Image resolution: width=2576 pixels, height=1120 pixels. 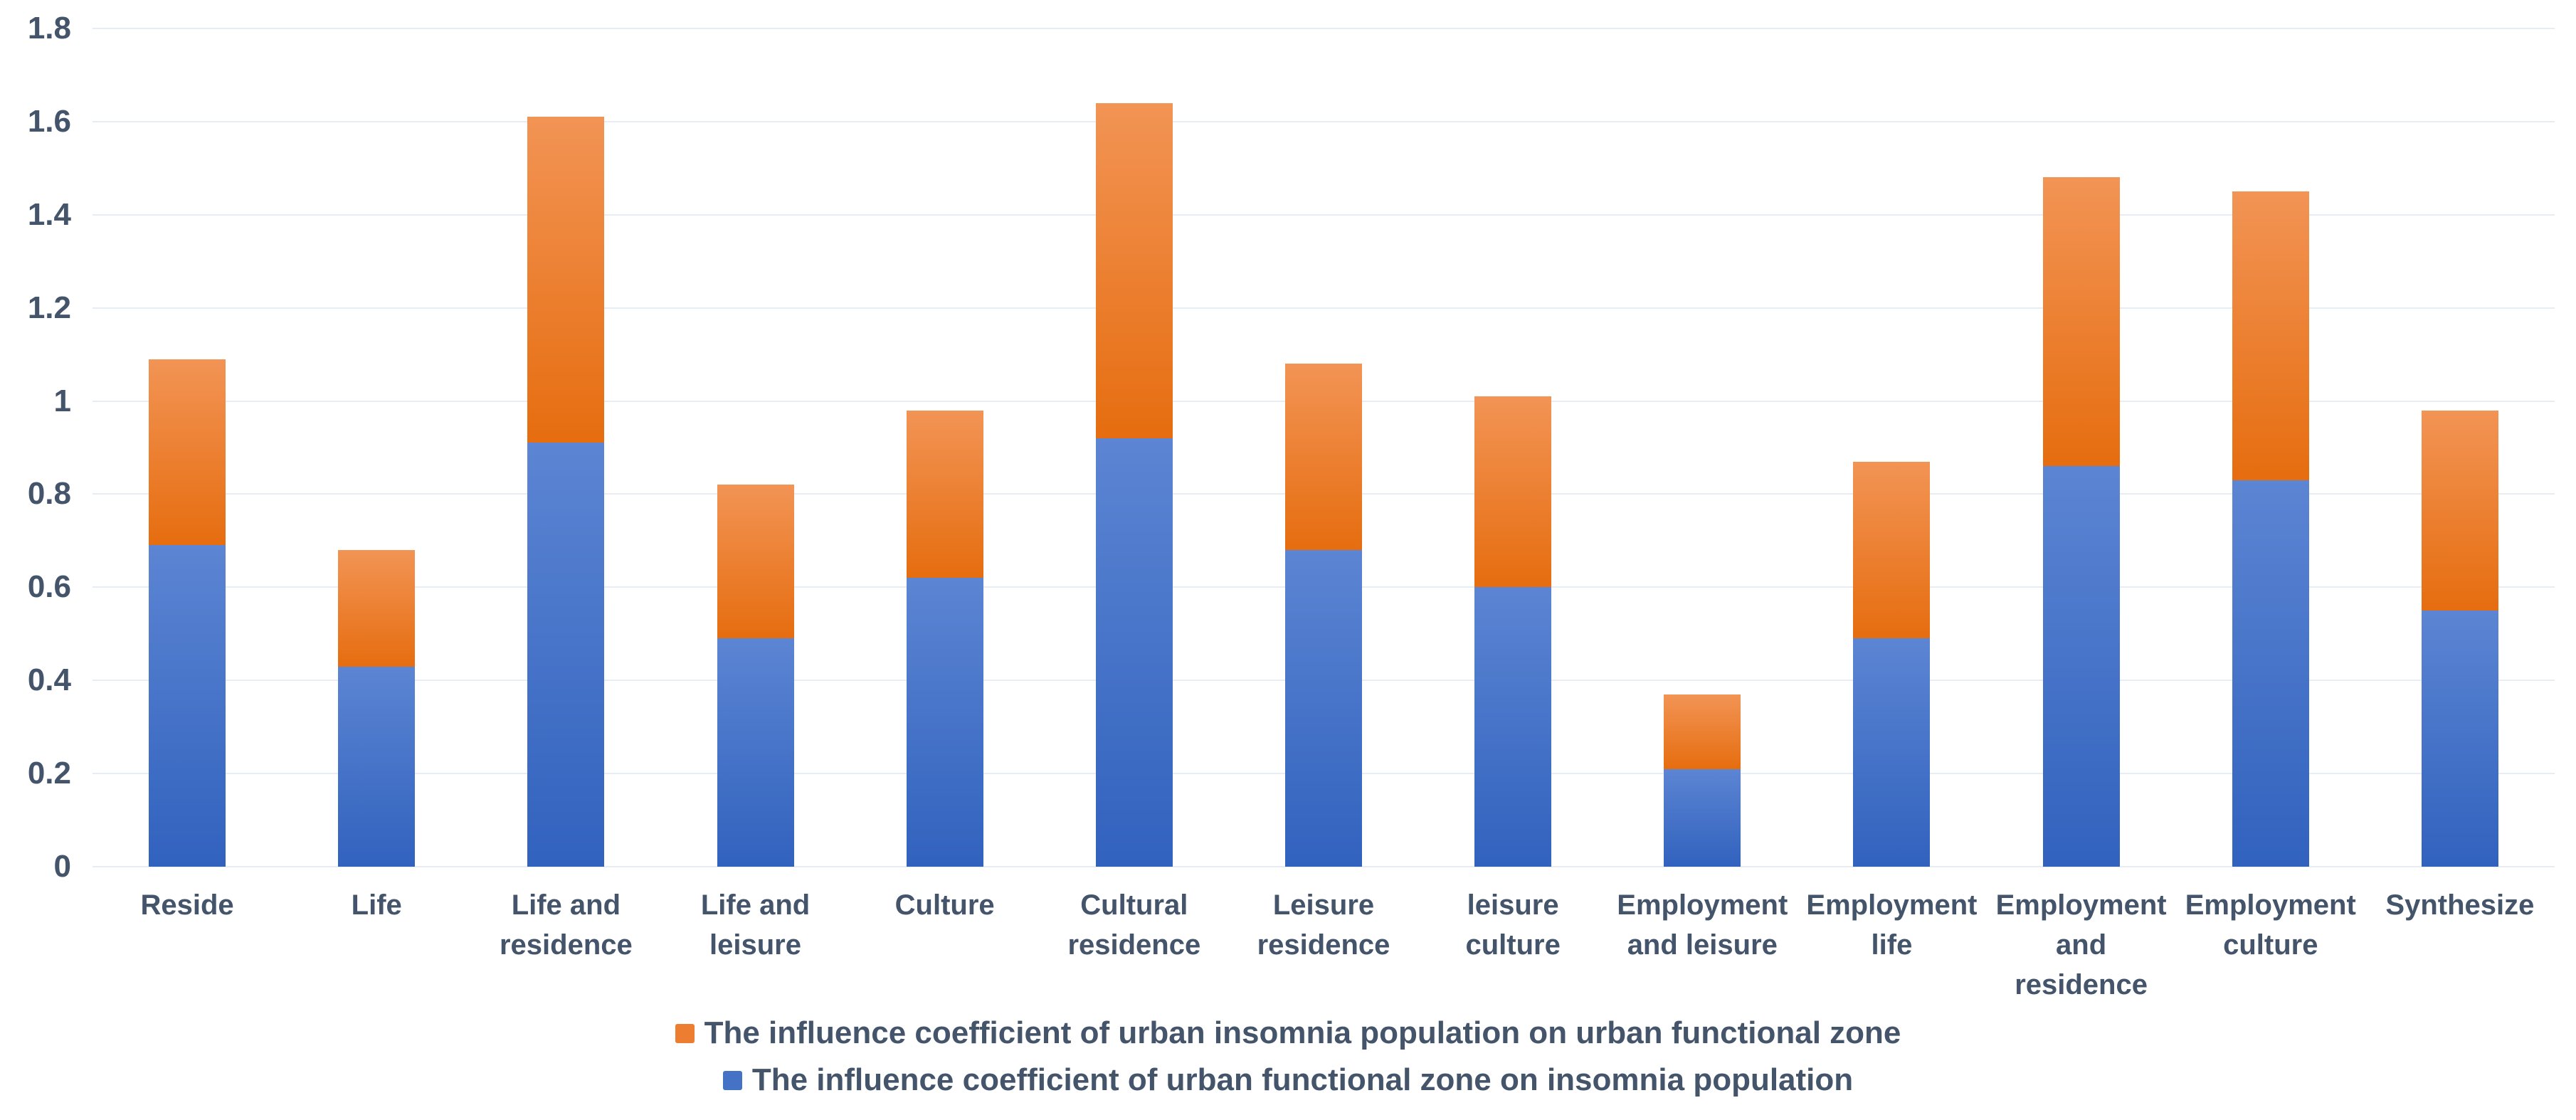 What do you see at coordinates (2459, 510) in the screenshot?
I see `bar-segment-orange-synthesize` at bounding box center [2459, 510].